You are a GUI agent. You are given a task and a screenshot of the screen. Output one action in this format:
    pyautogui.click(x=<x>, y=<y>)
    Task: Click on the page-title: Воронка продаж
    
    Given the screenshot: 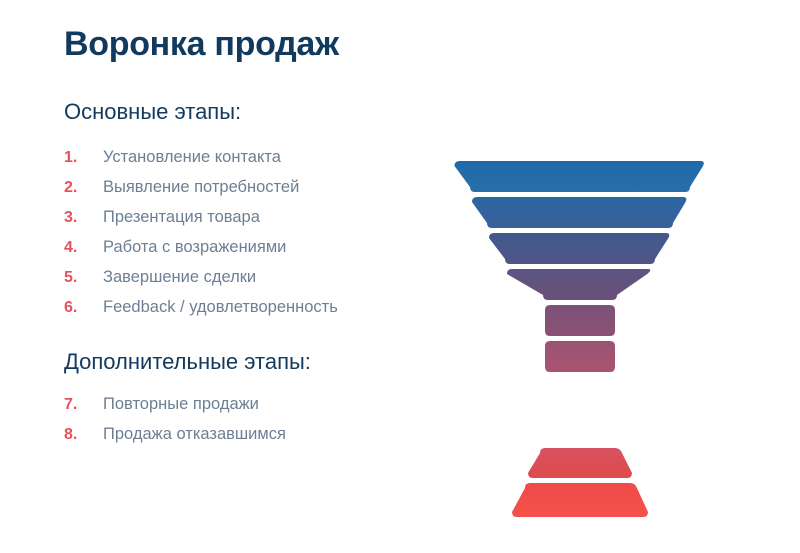 What is the action you would take?
    pyautogui.click(x=201, y=44)
    